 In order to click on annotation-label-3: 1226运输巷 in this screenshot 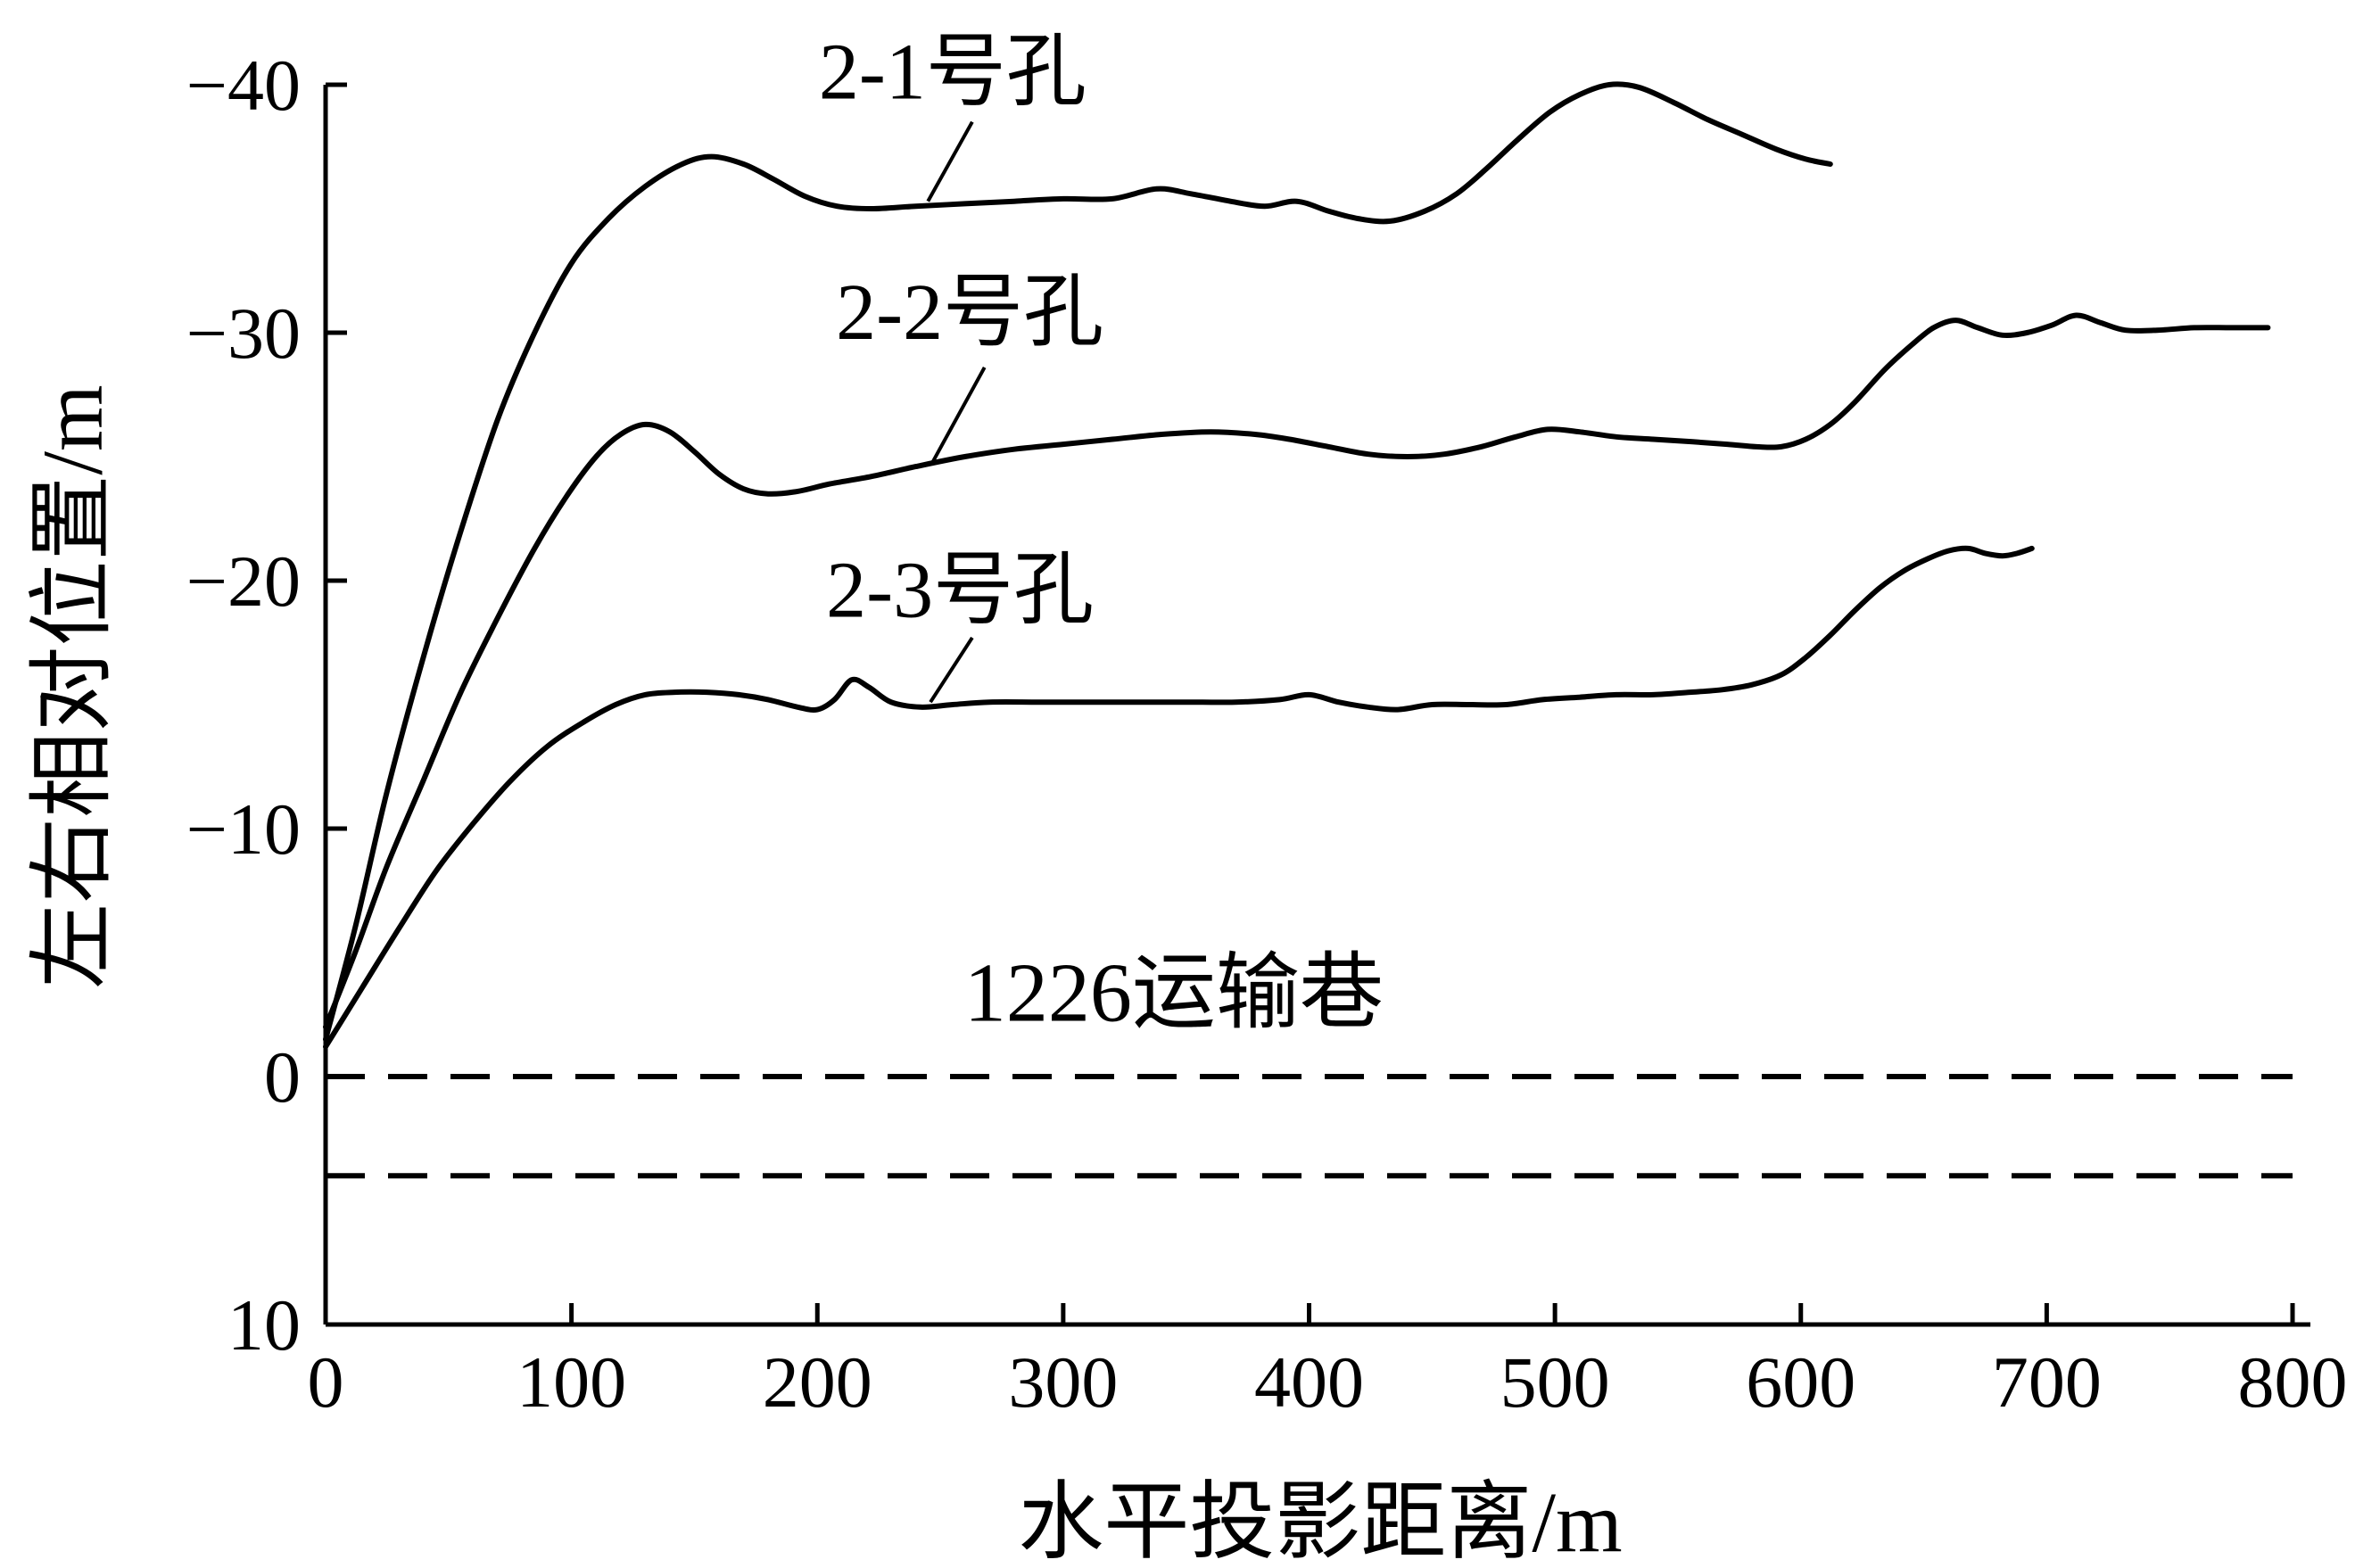, I will do `click(1174, 992)`.